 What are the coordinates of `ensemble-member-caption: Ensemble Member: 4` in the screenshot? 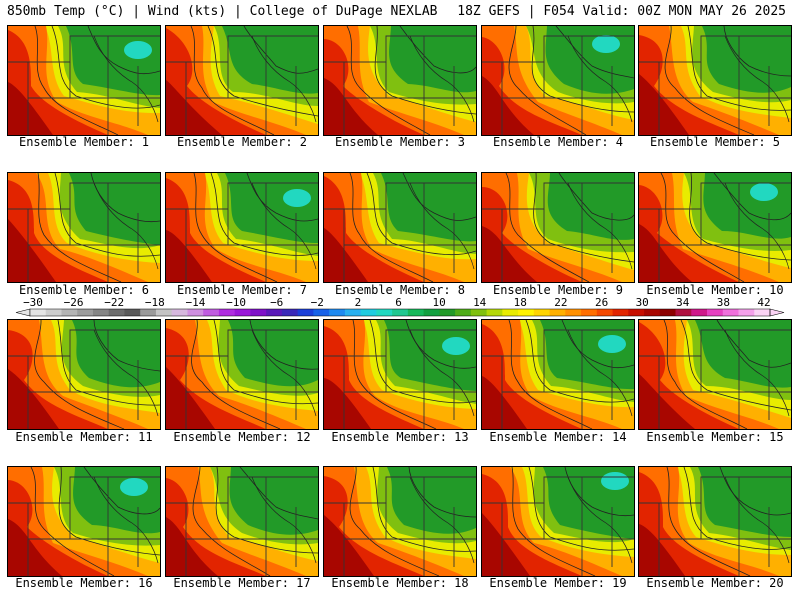 It's located at (558, 142).